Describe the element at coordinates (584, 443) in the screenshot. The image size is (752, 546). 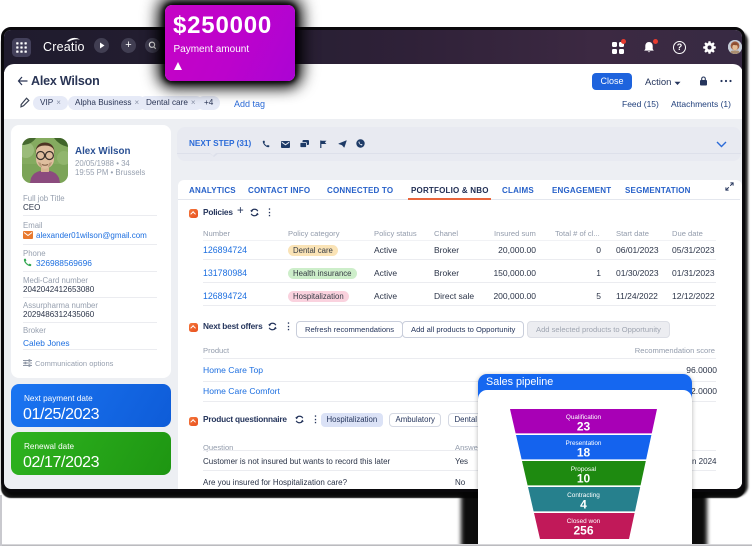
I see `svg-text: Presentation` at that location.